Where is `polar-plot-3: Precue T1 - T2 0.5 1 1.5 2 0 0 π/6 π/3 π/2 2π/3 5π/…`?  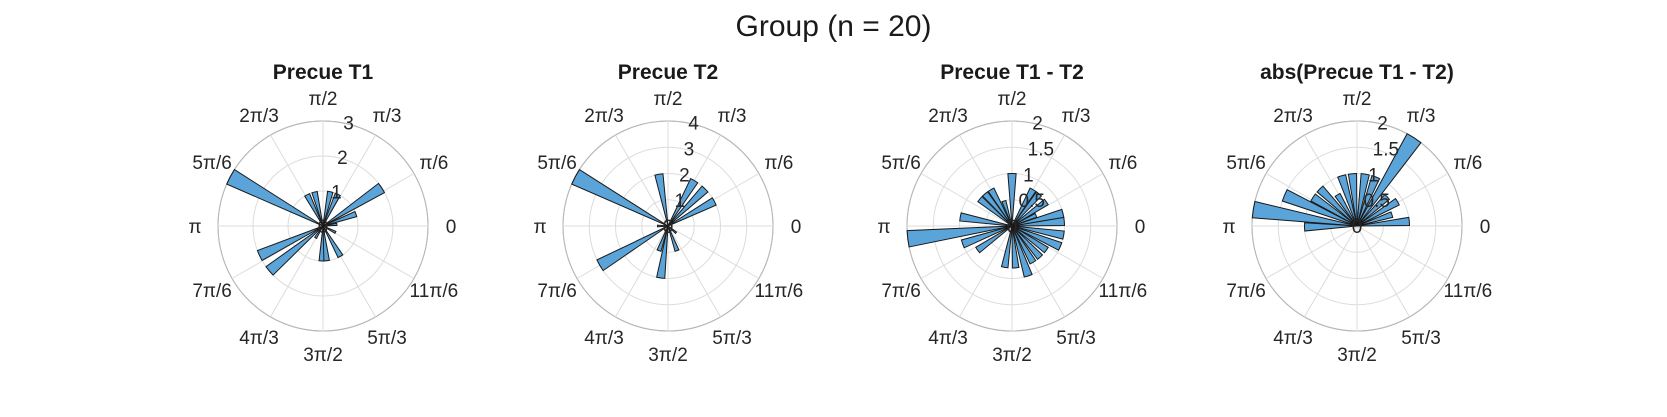 polar-plot-3: Precue T1 - T2 0.5 1 1.5 2 0 0 π/6 π/3 π/2 2π/3 5π/… is located at coordinates (1012, 213).